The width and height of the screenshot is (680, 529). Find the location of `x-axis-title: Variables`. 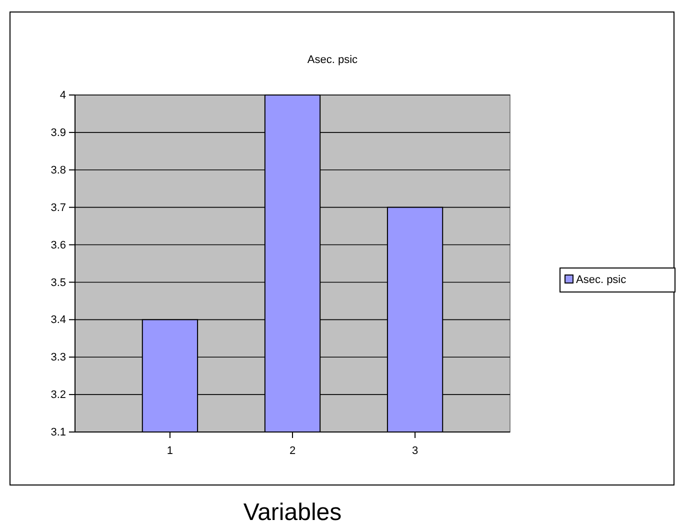

x-axis-title: Variables is located at coordinates (292, 512).